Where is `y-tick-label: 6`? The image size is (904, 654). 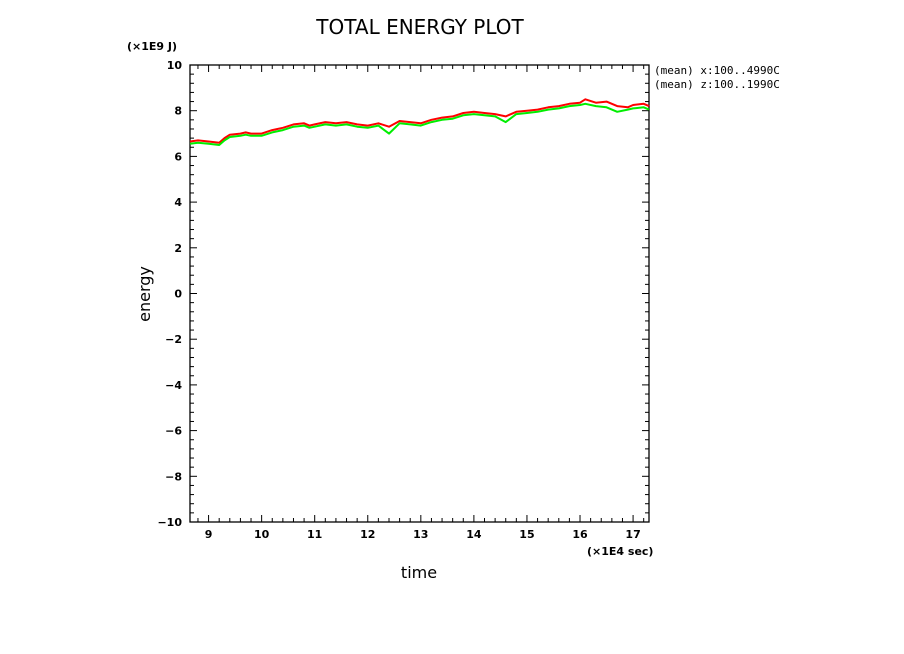 y-tick-label: 6 is located at coordinates (178, 156).